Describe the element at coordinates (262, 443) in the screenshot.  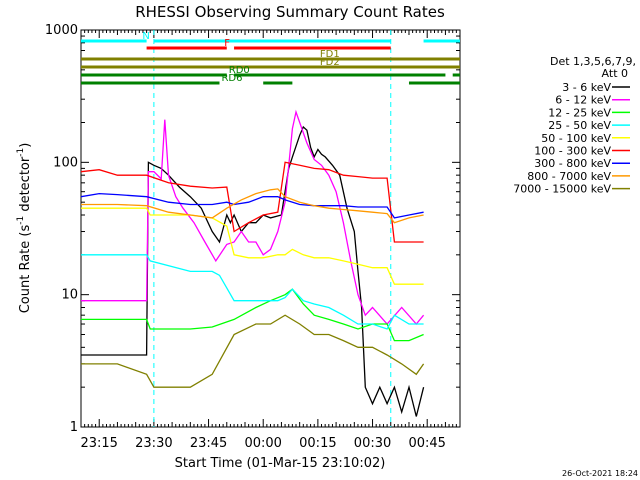
I see `x-tick-label: 00:00` at that location.